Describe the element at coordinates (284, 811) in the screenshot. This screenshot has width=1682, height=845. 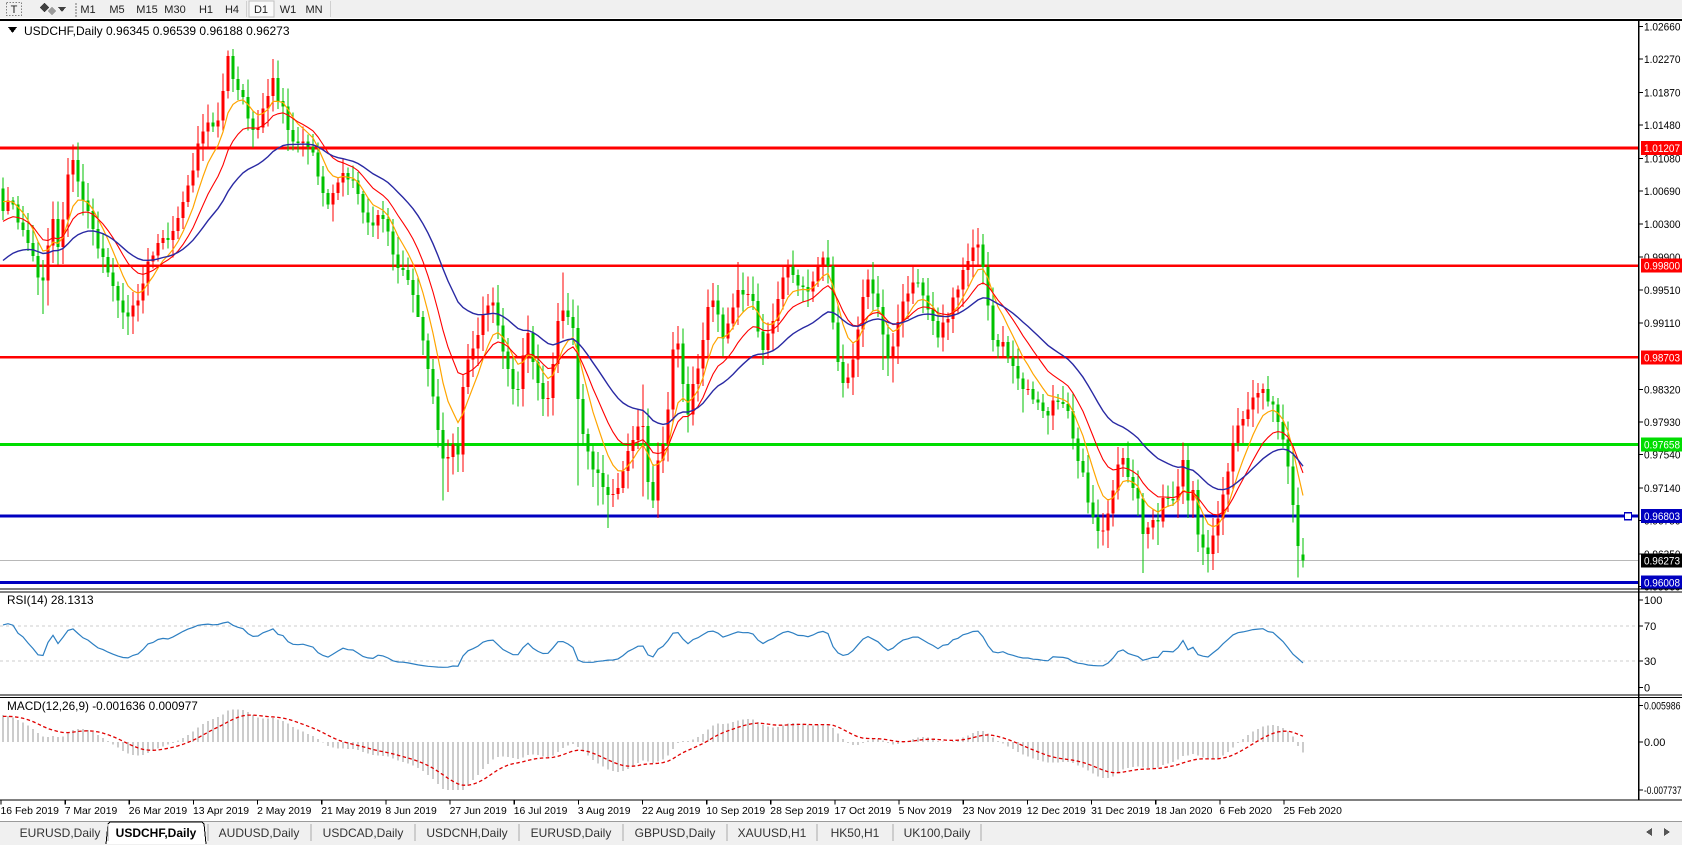
I see `svg-text: 2 May 2019` at that location.